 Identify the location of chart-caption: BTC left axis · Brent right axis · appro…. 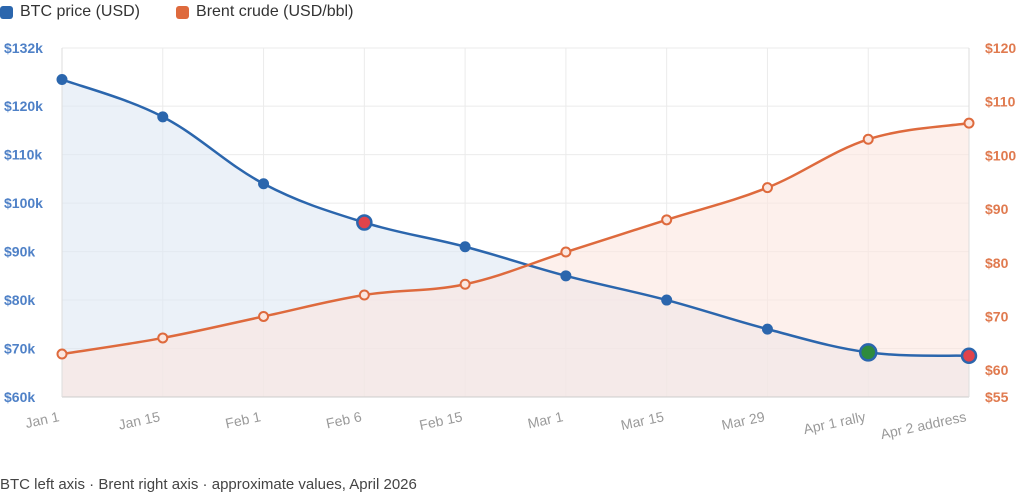
(208, 484).